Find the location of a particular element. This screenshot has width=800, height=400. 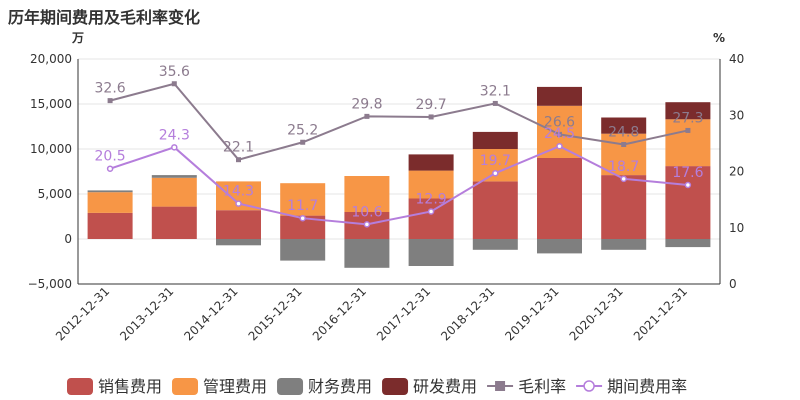

data-label-毛利率: 29.7 is located at coordinates (431, 105).